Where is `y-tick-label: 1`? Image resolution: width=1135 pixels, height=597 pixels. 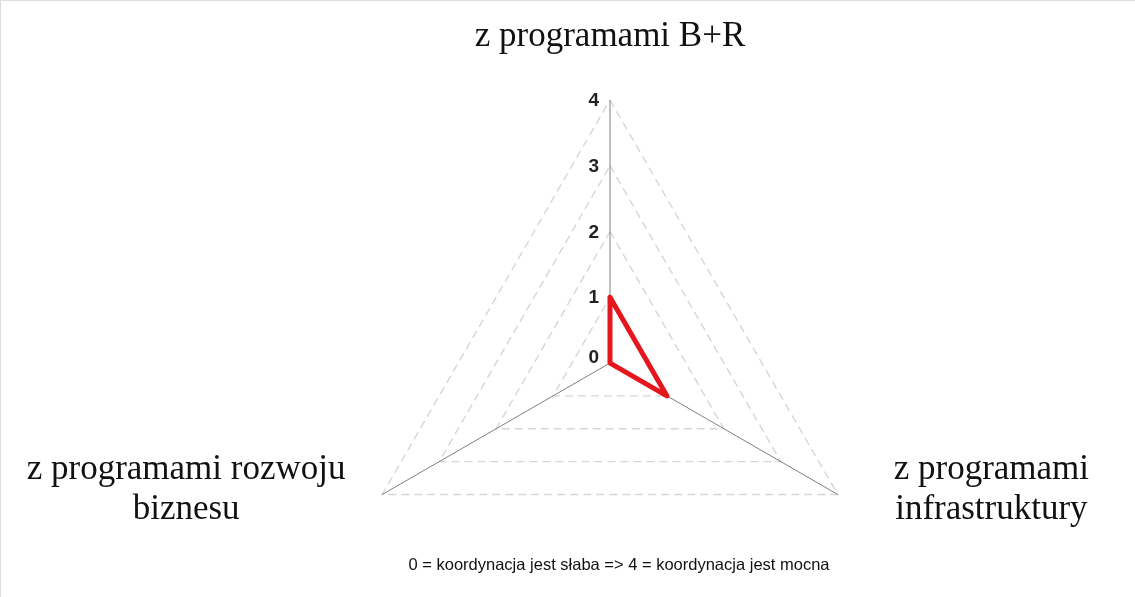 y-tick-label: 1 is located at coordinates (594, 297).